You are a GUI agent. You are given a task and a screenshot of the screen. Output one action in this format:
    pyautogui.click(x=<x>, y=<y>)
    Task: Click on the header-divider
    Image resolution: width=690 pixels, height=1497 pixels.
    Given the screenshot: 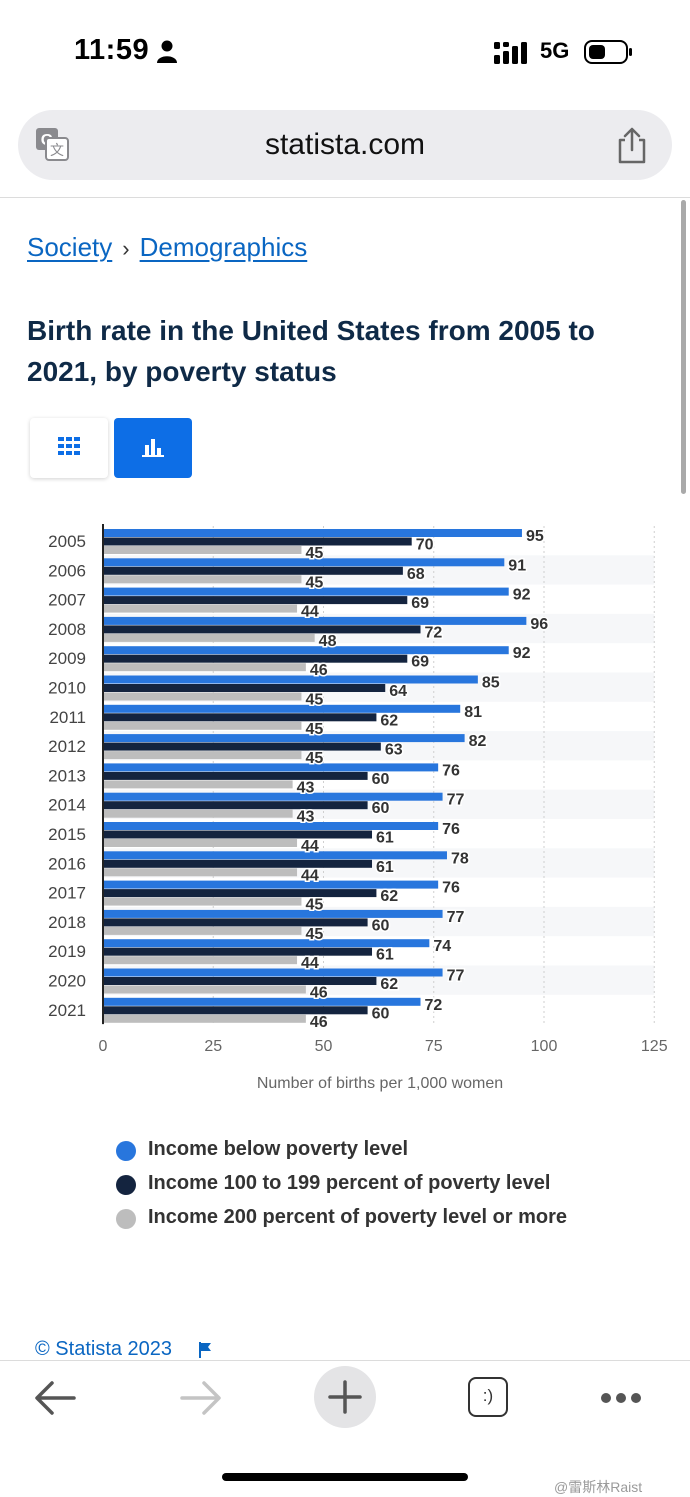 What is the action you would take?
    pyautogui.click(x=345, y=197)
    